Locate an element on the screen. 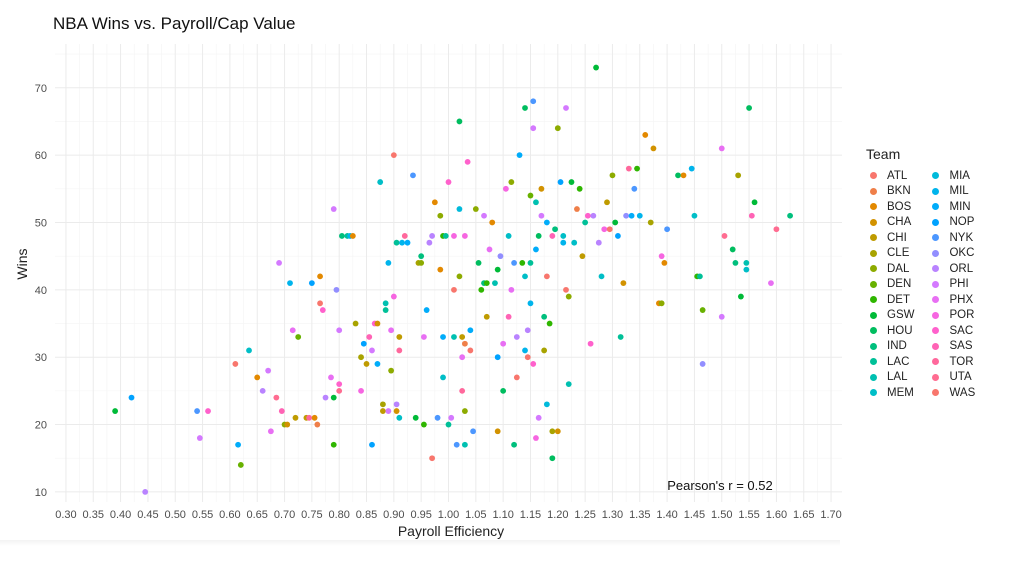 The width and height of the screenshot is (1024, 564). legend-item-sas: SAS is located at coordinates (951, 347).